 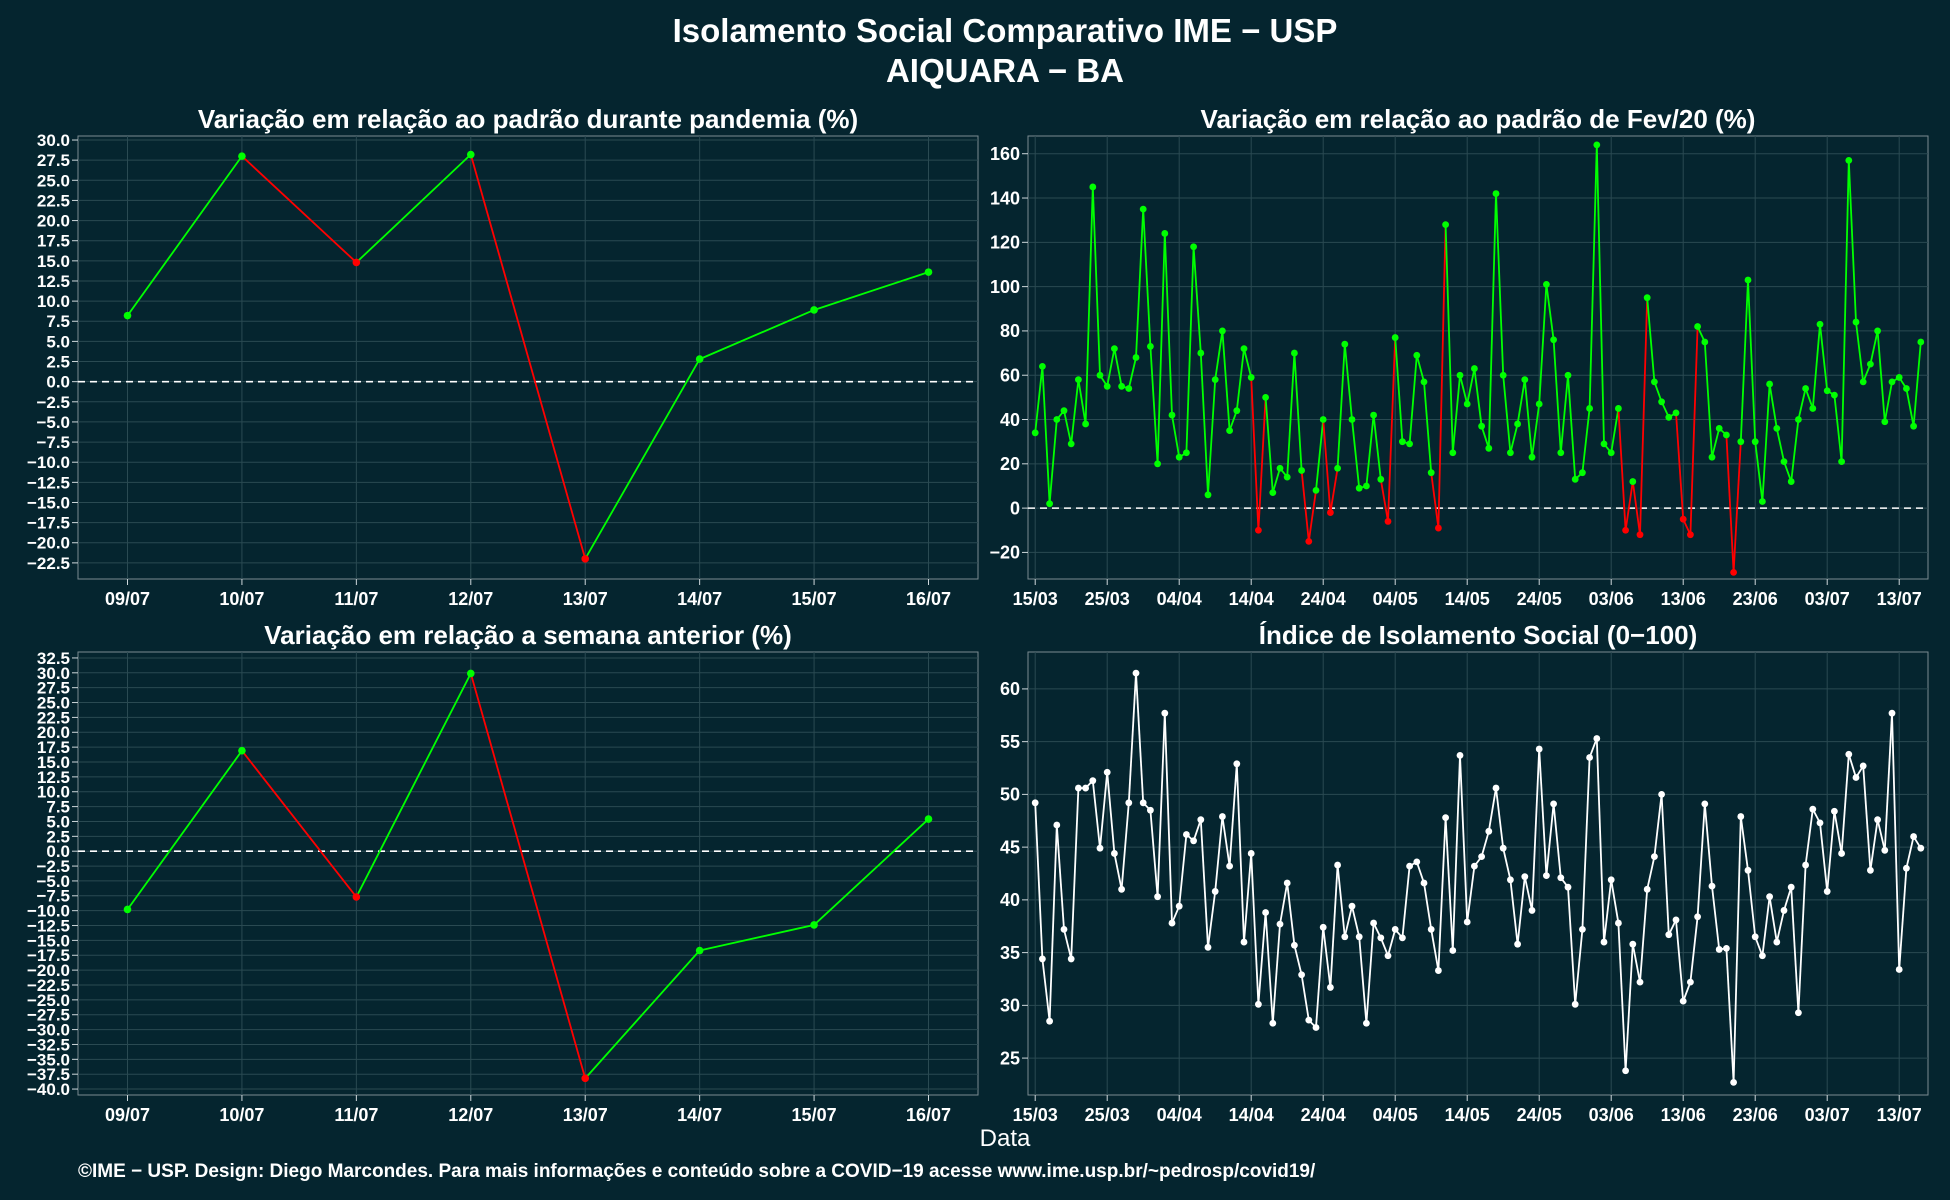 What do you see at coordinates (1683, 599) in the screenshot?
I see `chart-fev20-x-tick-label: 13/06` at bounding box center [1683, 599].